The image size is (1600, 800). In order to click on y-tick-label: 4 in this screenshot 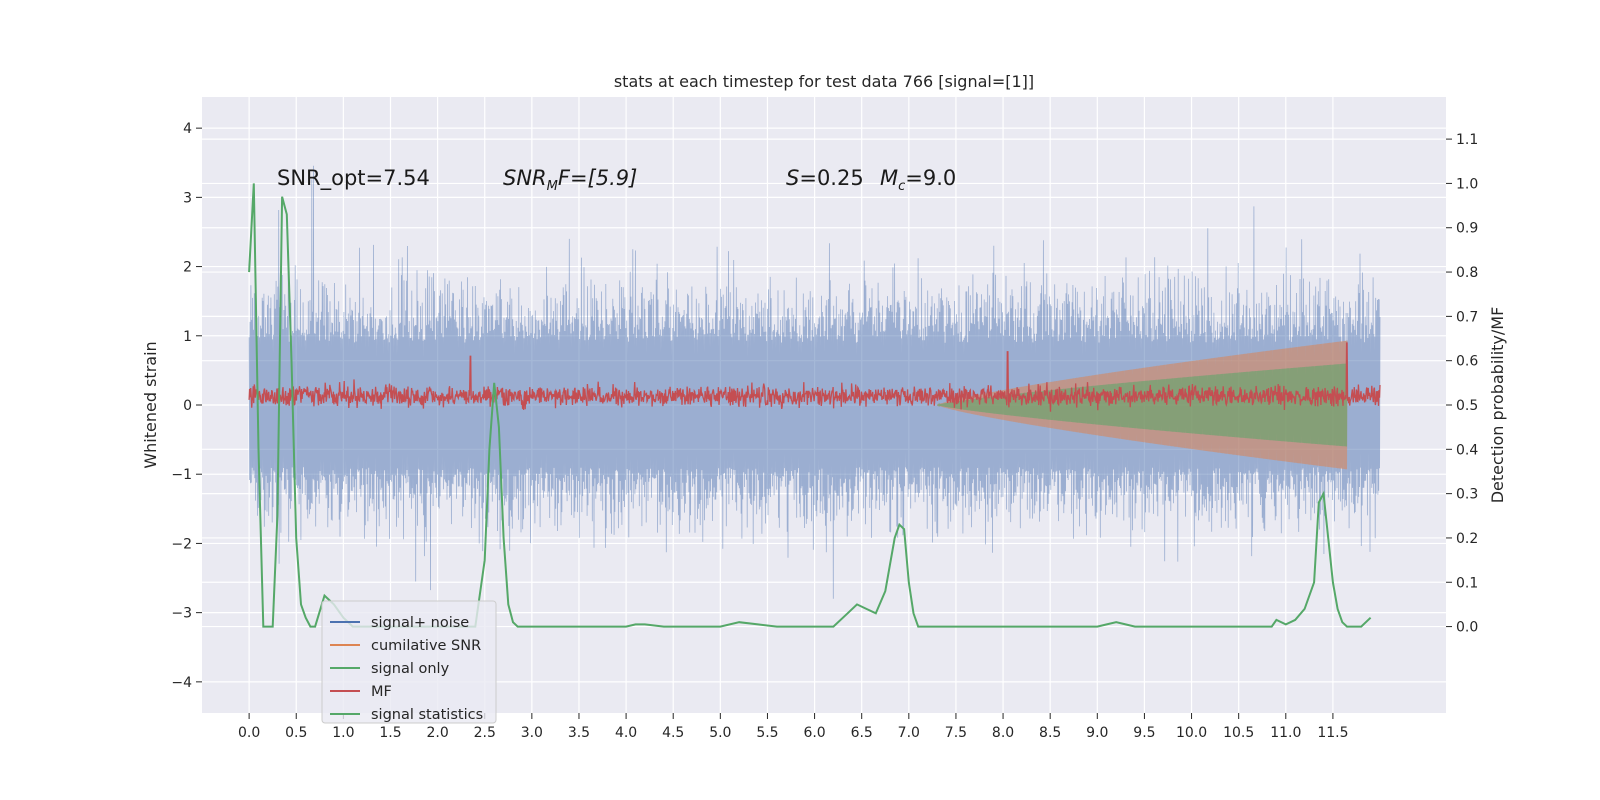, I will do `click(187, 129)`.